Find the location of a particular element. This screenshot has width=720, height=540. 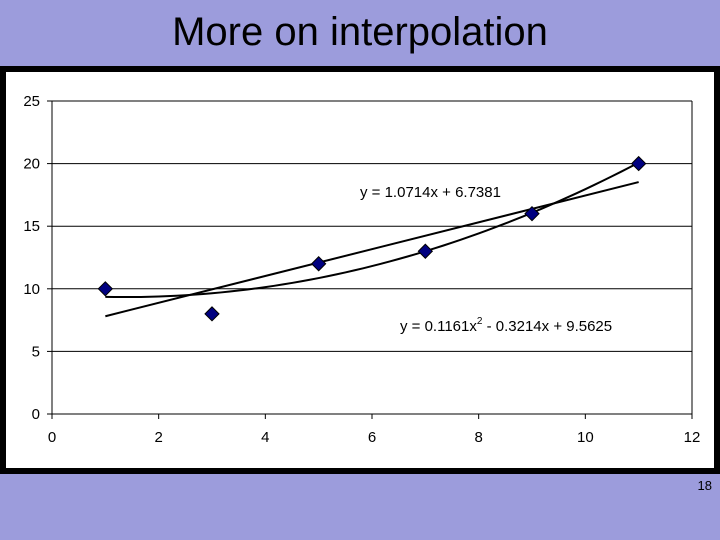

x-tick-label: 12 is located at coordinates (692, 437).